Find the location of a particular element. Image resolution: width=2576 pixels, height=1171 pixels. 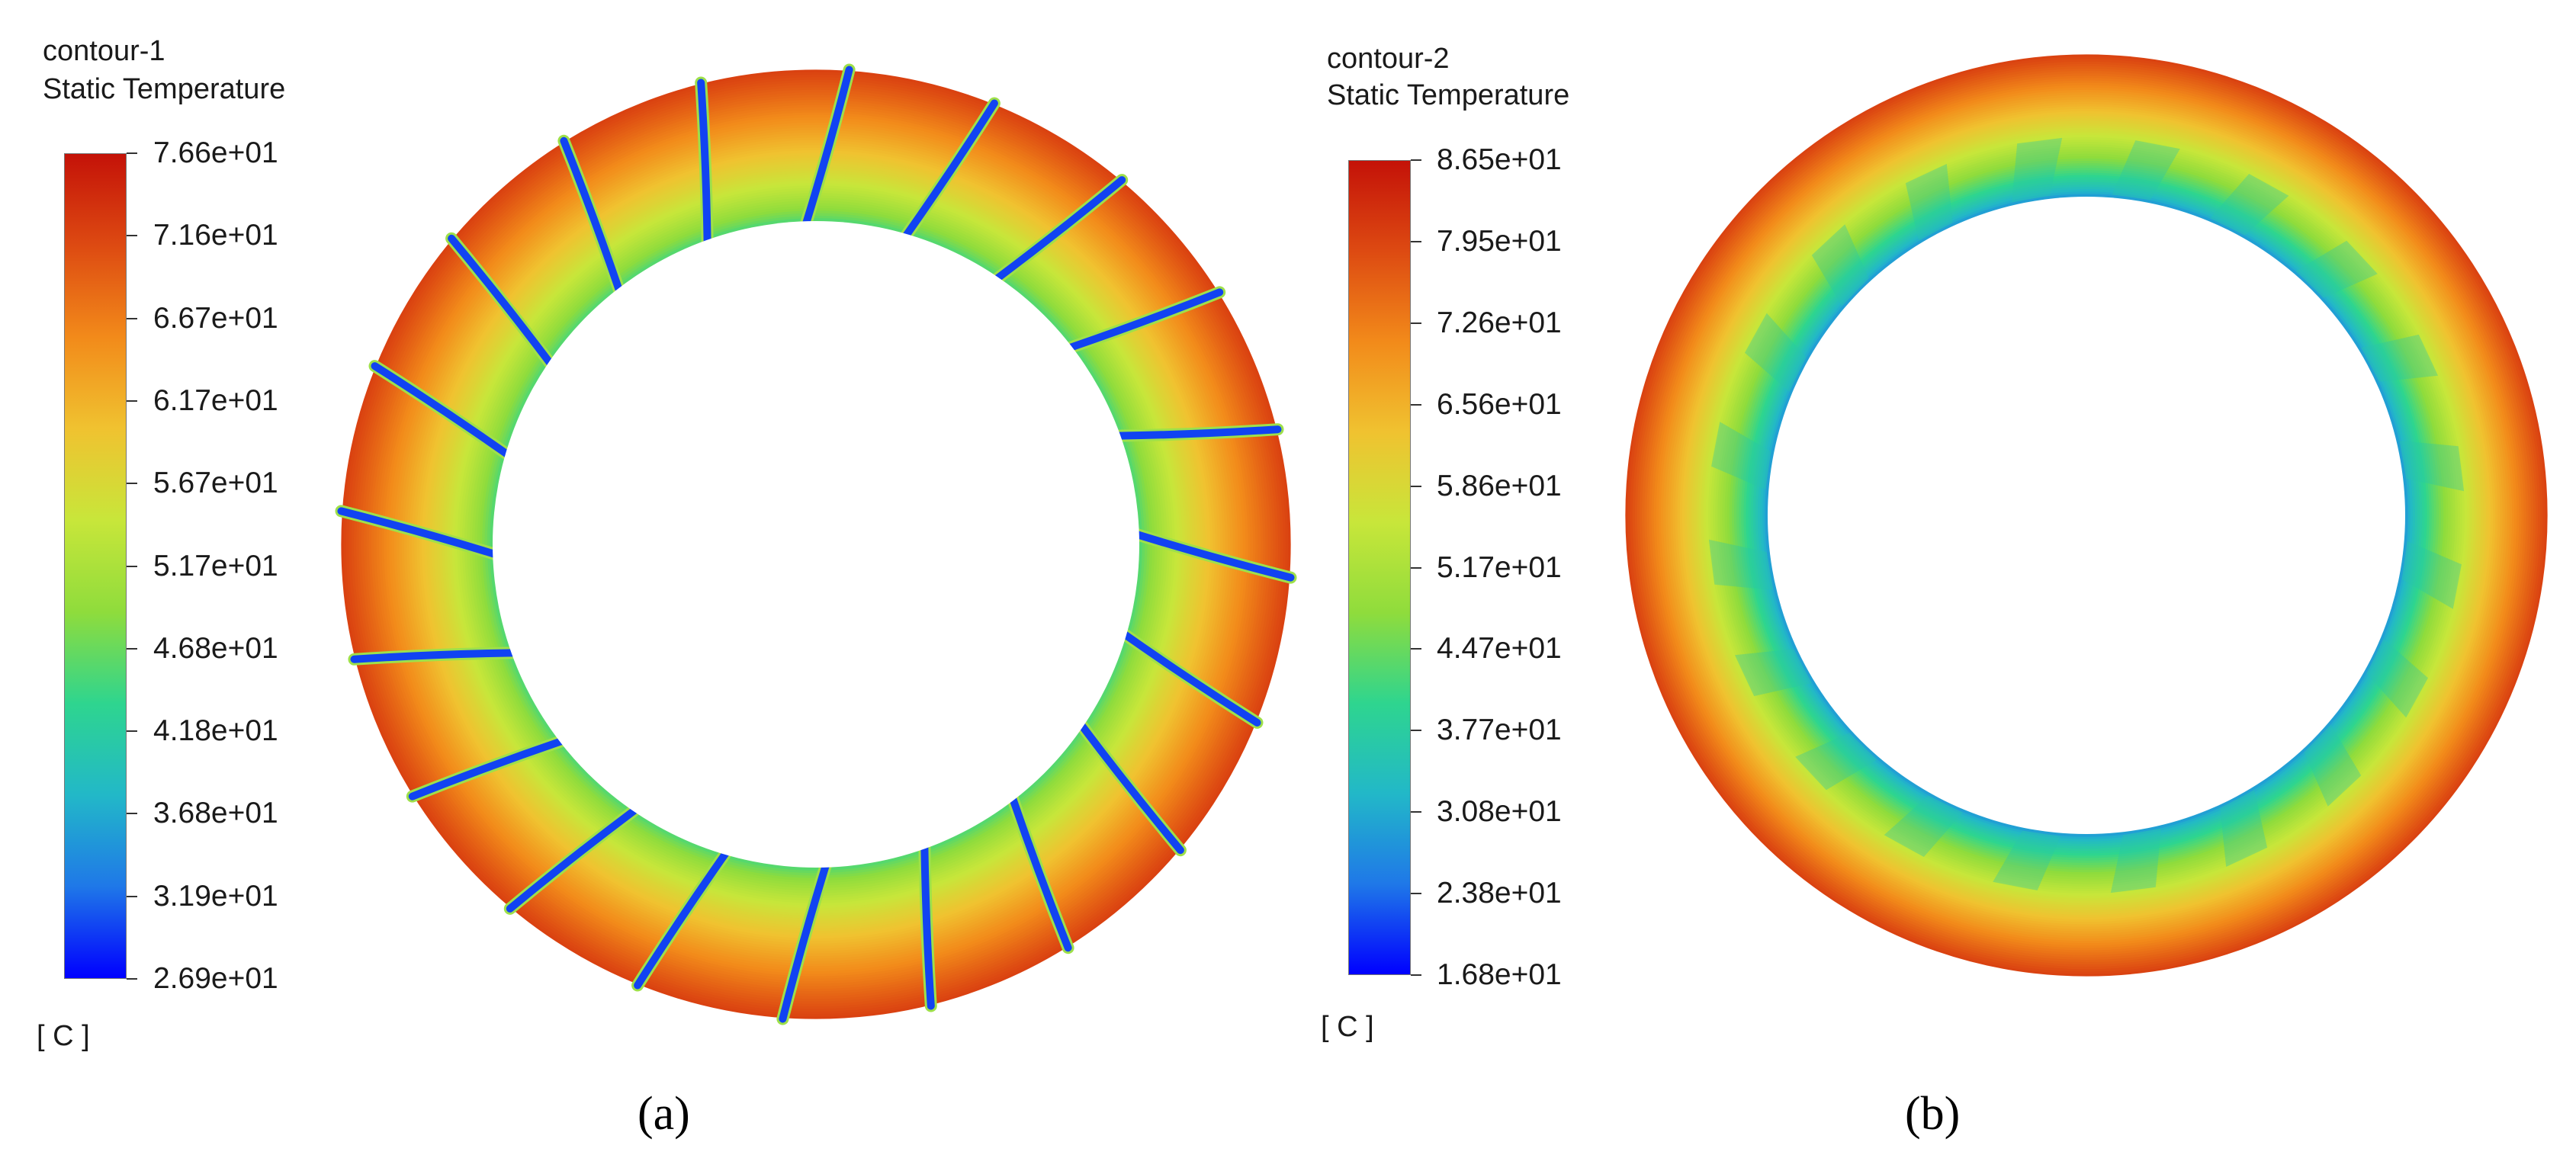

contour-name-a: contour-1 is located at coordinates (104, 51).